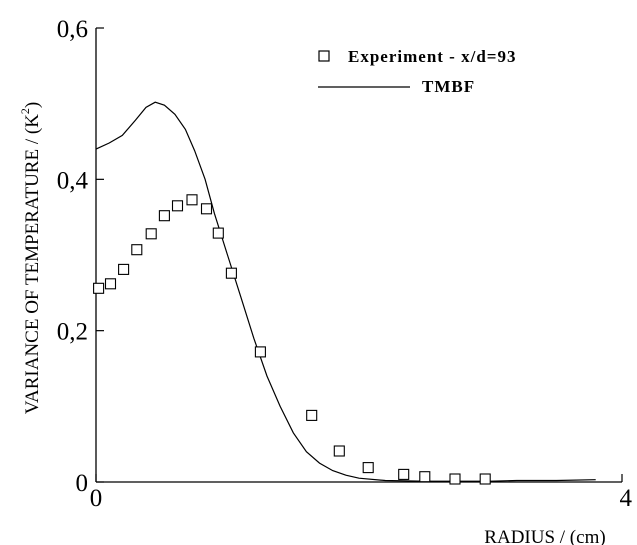 This screenshot has width=637, height=545. Describe the element at coordinates (96, 498) in the screenshot. I see `x-tick-label: 0` at that location.